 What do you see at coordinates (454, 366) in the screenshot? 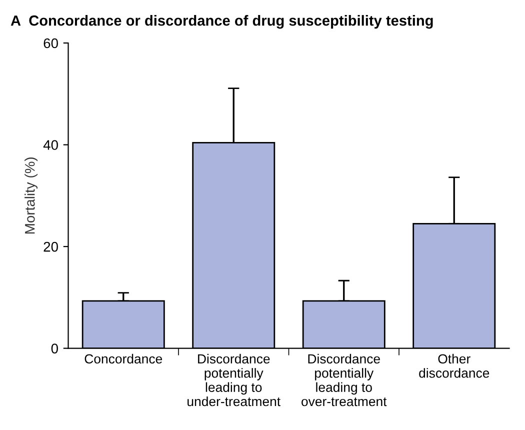
I see `x-tick-label: Other discordance` at bounding box center [454, 366].